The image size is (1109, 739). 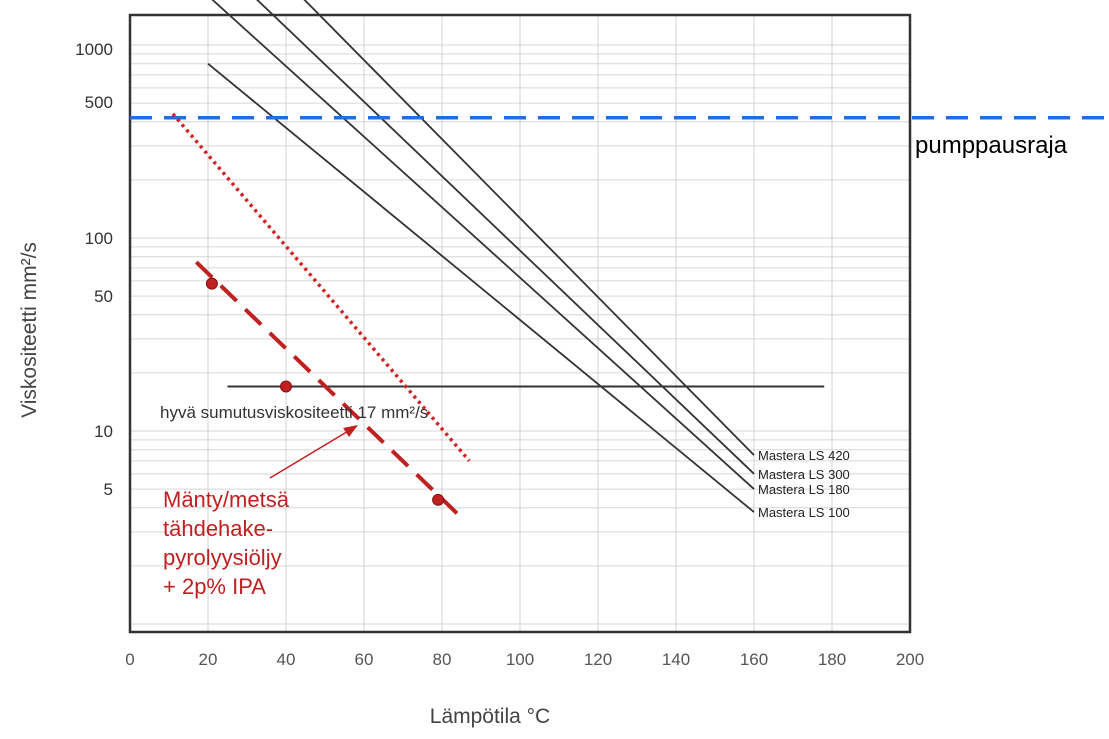 I want to click on y-tick-label: 5, so click(x=108, y=489).